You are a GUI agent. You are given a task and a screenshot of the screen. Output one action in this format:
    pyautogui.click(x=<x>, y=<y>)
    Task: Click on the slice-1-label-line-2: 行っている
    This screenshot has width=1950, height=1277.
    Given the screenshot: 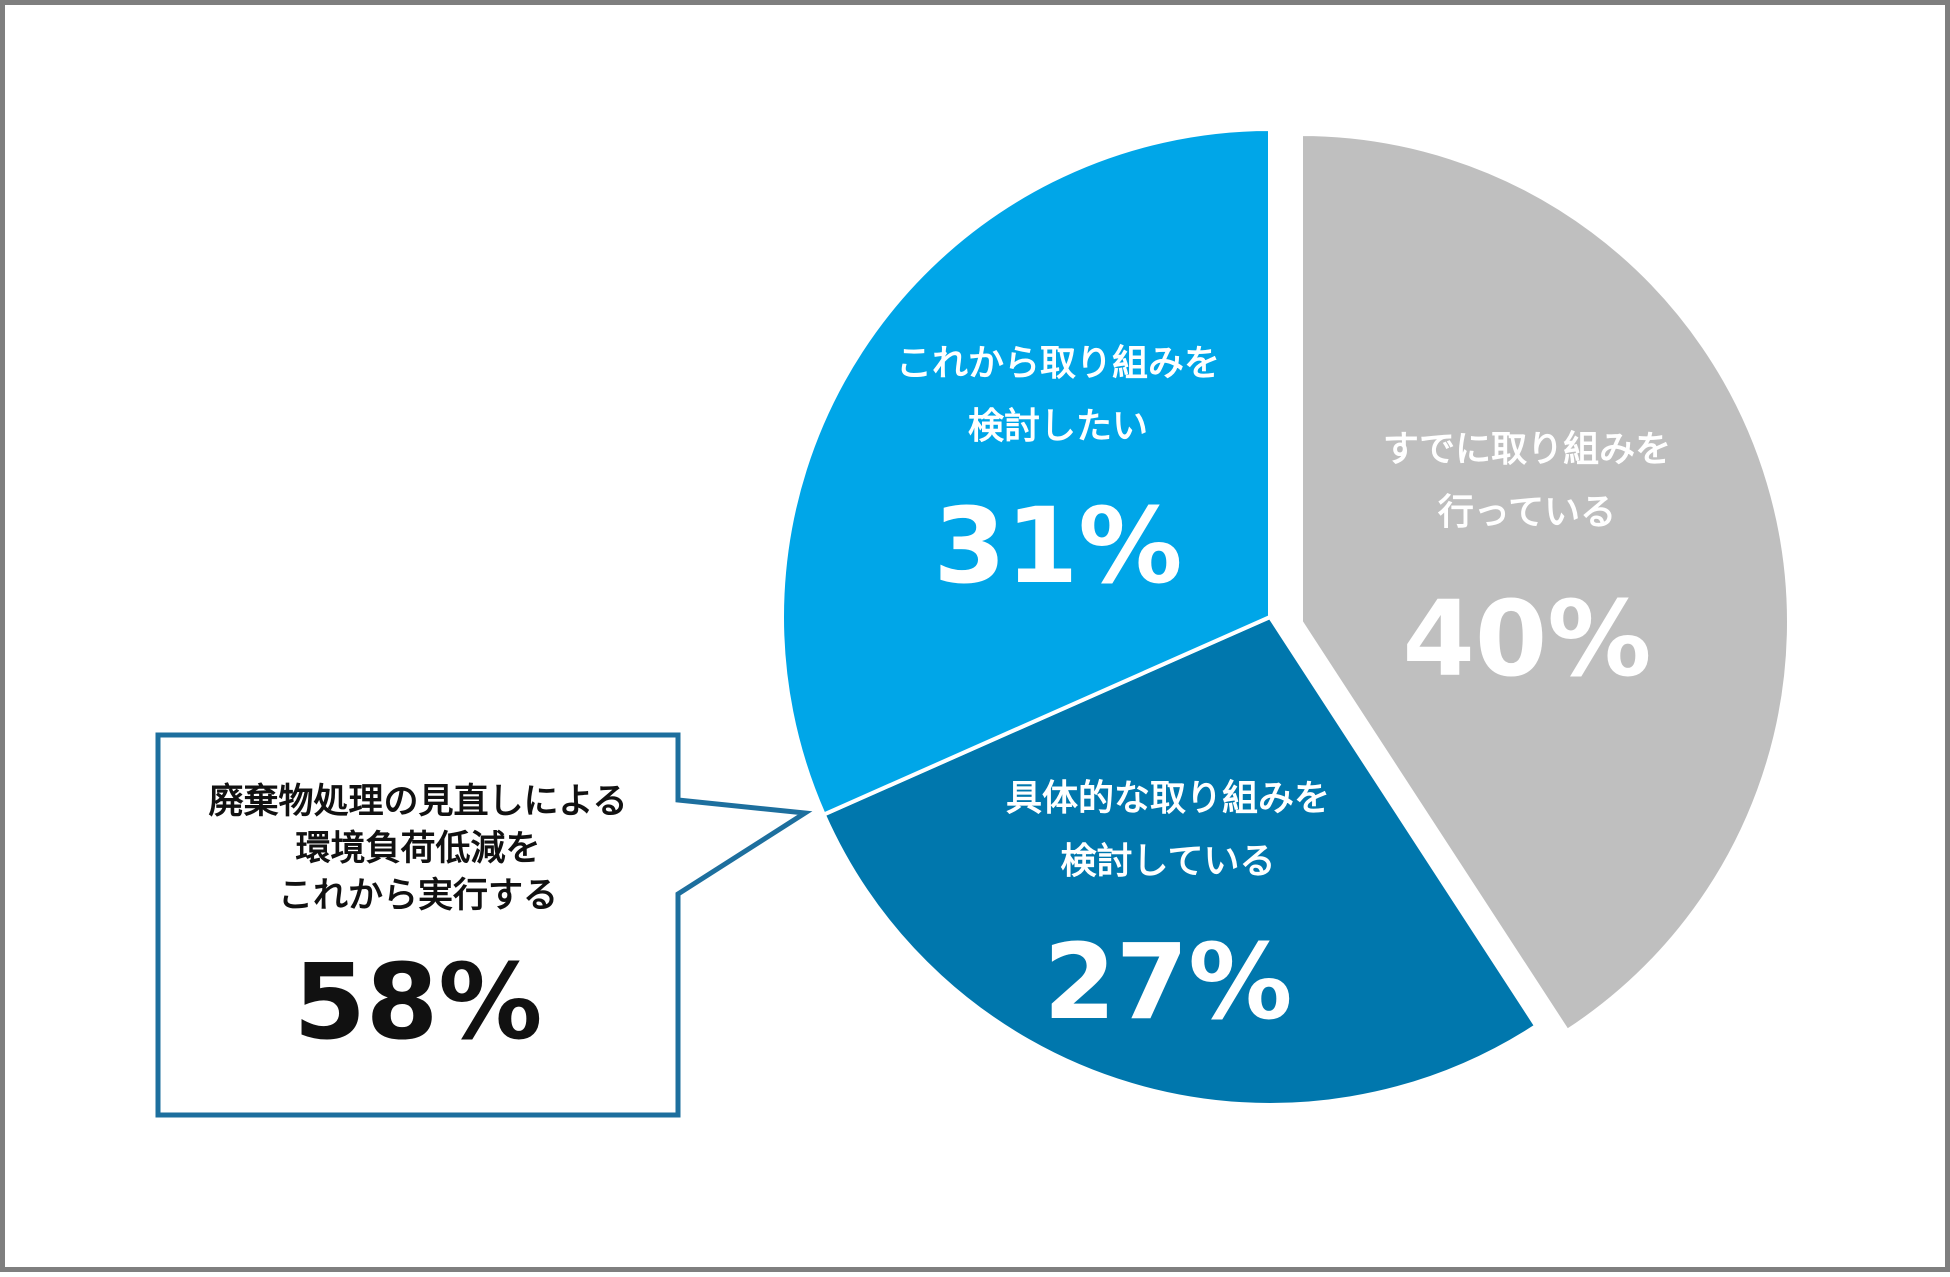 What is the action you would take?
    pyautogui.click(x=1527, y=512)
    